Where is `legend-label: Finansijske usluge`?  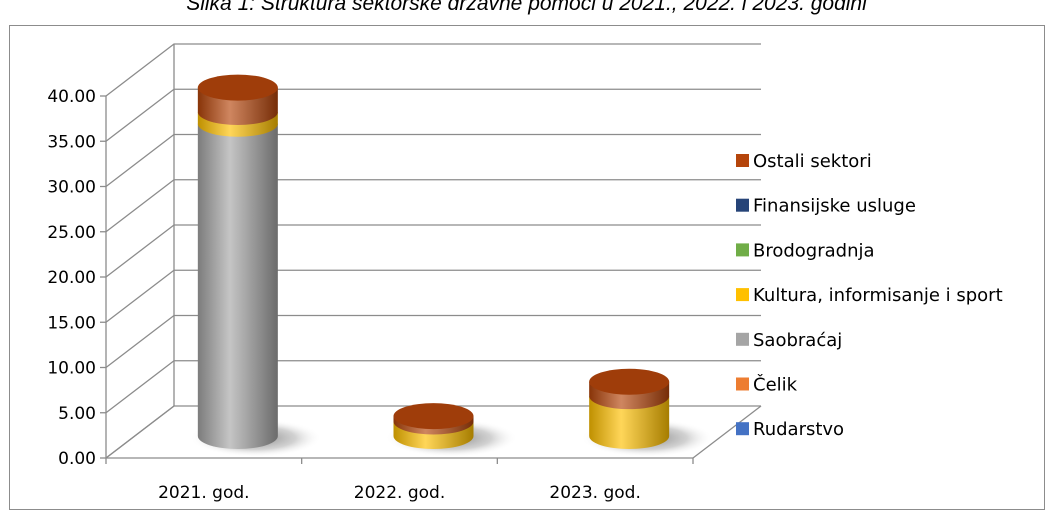
legend-label: Finansijske usluge is located at coordinates (834, 206).